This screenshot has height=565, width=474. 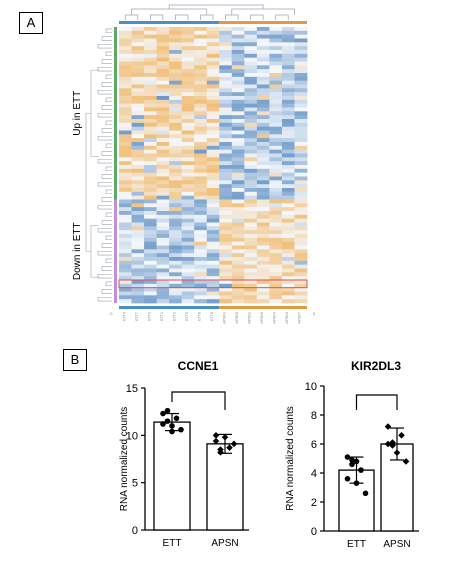 What do you see at coordinates (213, 284) in the screenshot?
I see `highlight-row-outline` at bounding box center [213, 284].